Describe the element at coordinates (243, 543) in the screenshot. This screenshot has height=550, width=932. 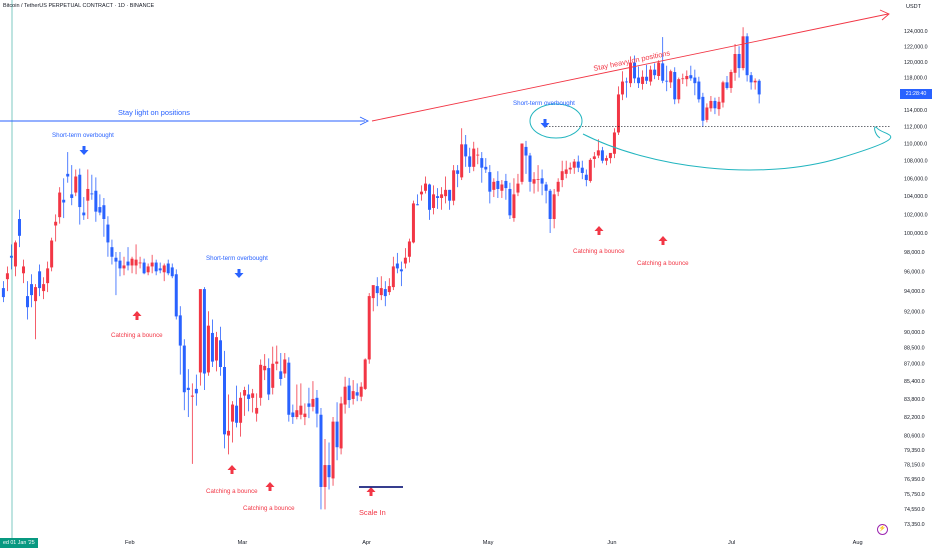
I see `month-label: Mar` at that location.